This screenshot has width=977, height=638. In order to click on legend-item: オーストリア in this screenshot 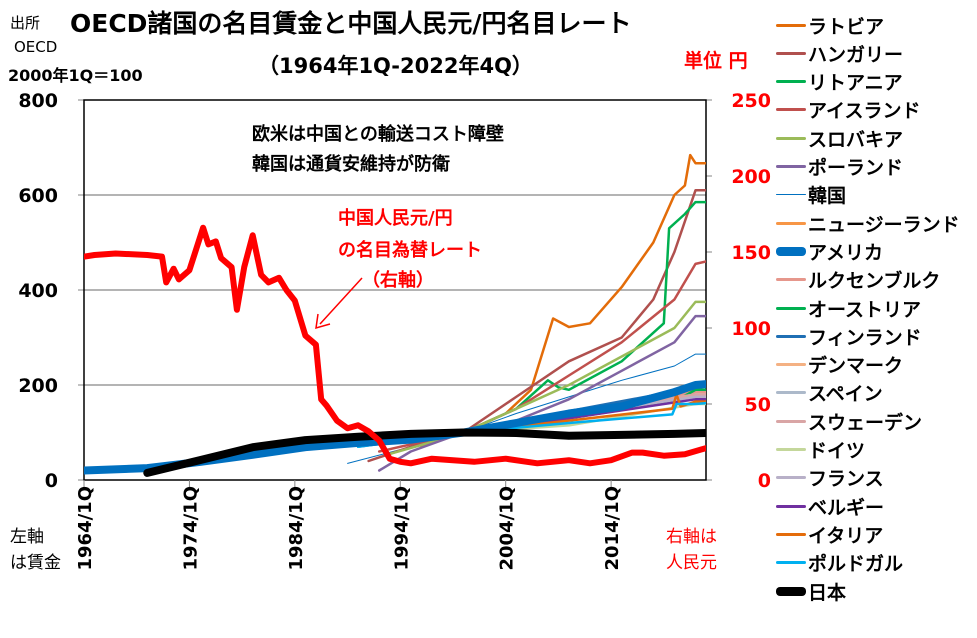, I will do `click(848, 308)`.